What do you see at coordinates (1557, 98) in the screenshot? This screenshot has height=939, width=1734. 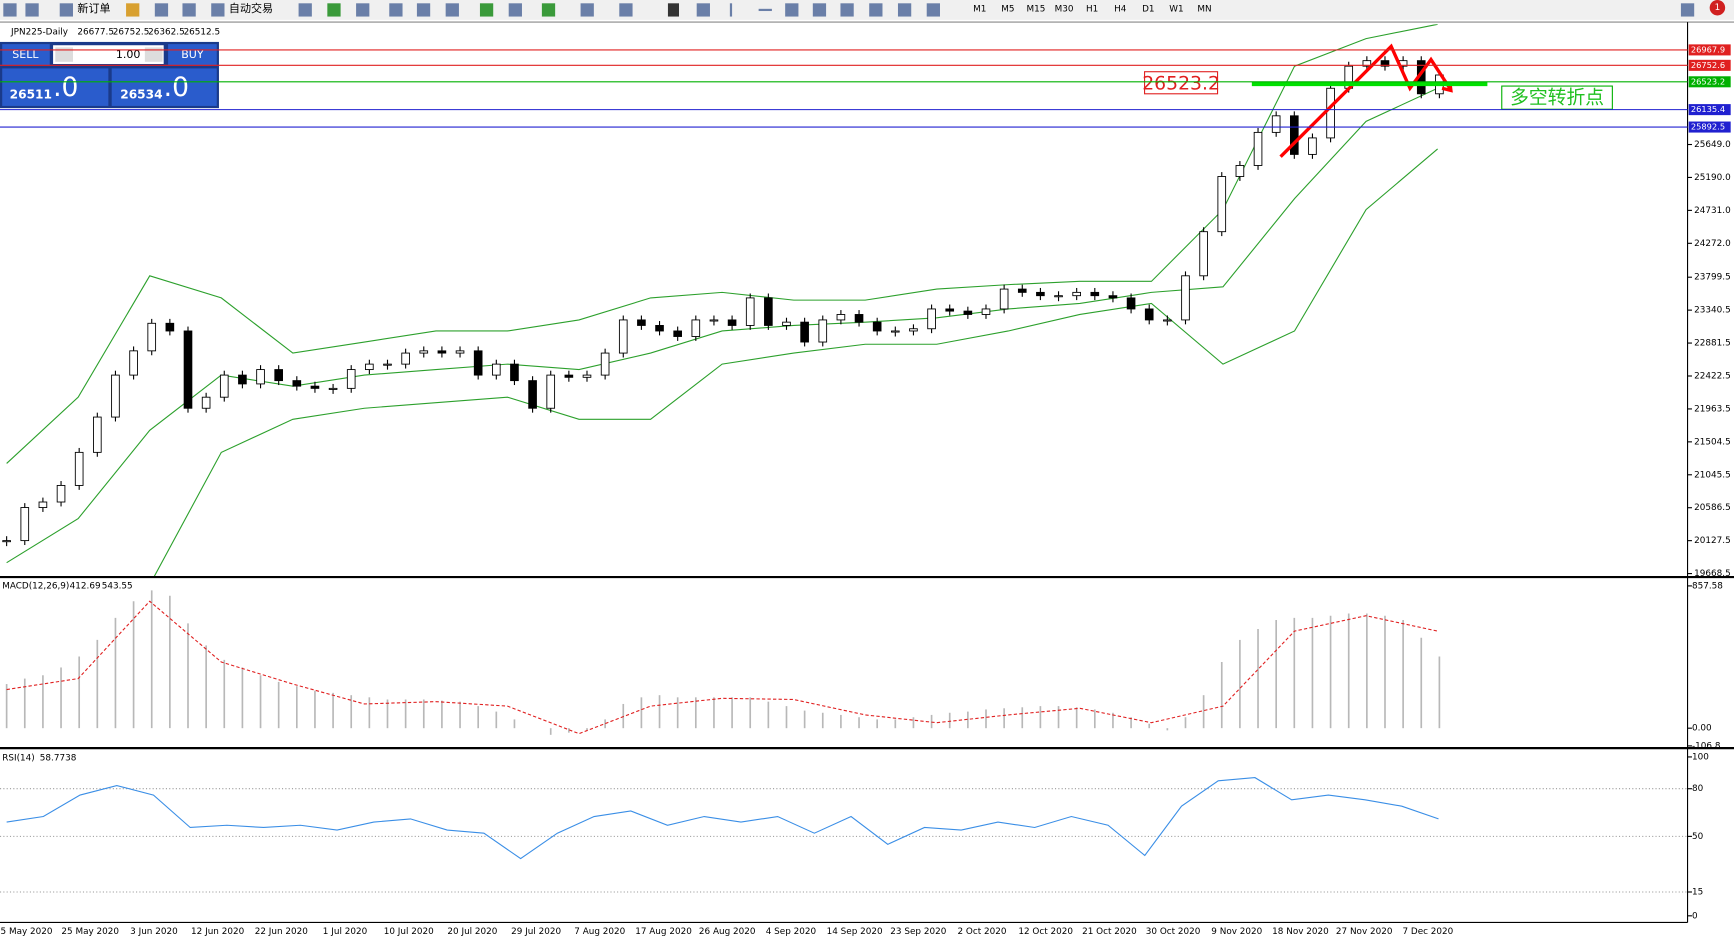 I see `pivot-callout-text: 多空转折点` at bounding box center [1557, 98].